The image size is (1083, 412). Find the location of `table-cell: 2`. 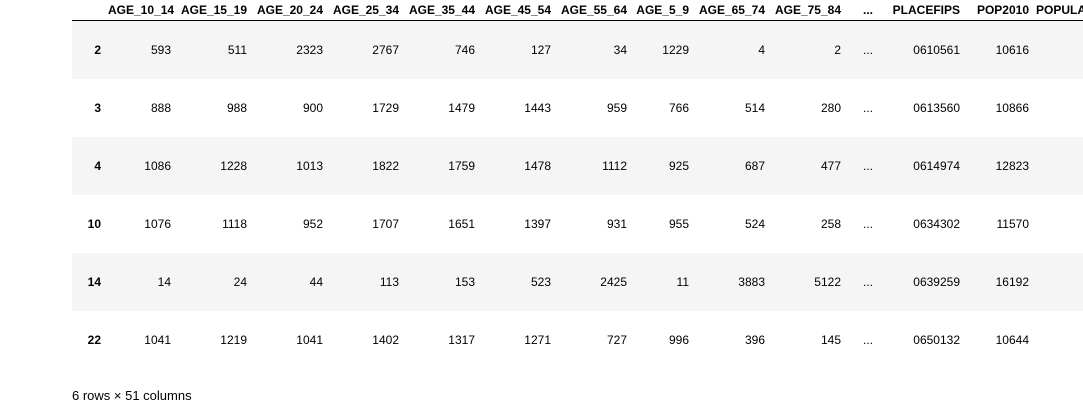

table-cell: 2 is located at coordinates (837, 50).